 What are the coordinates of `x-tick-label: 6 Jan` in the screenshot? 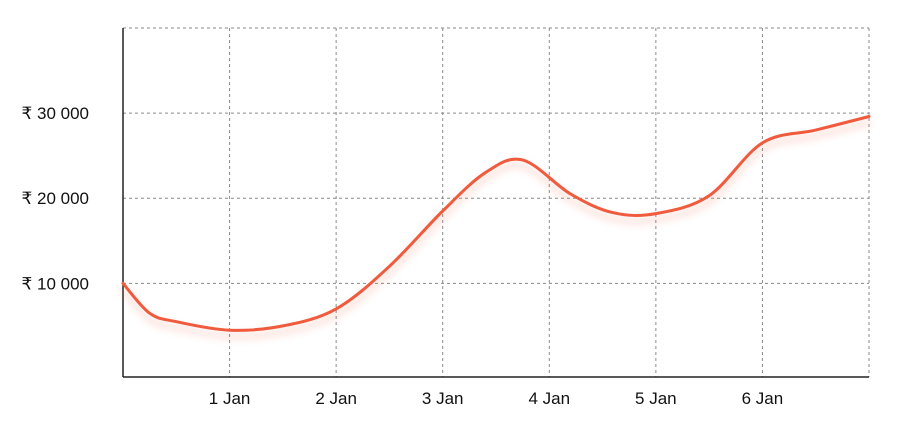 It's located at (763, 398).